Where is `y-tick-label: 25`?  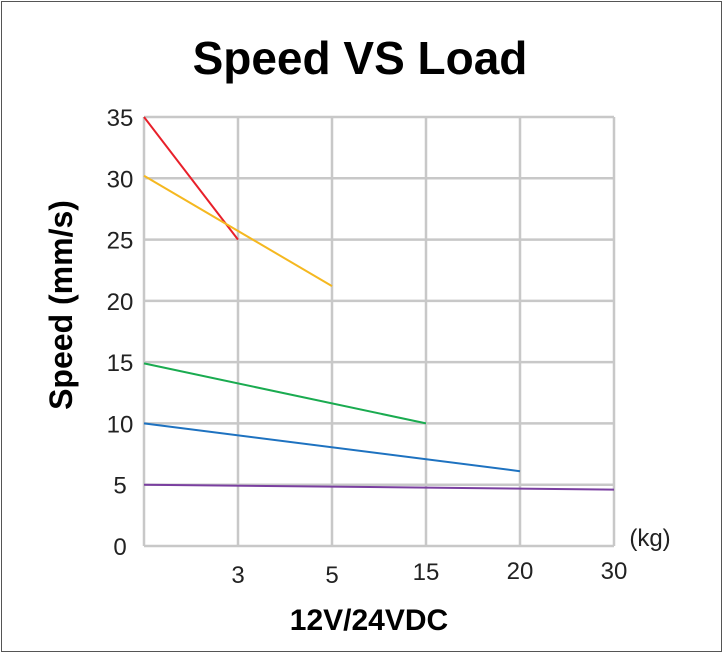 y-tick-label: 25 is located at coordinates (120, 241).